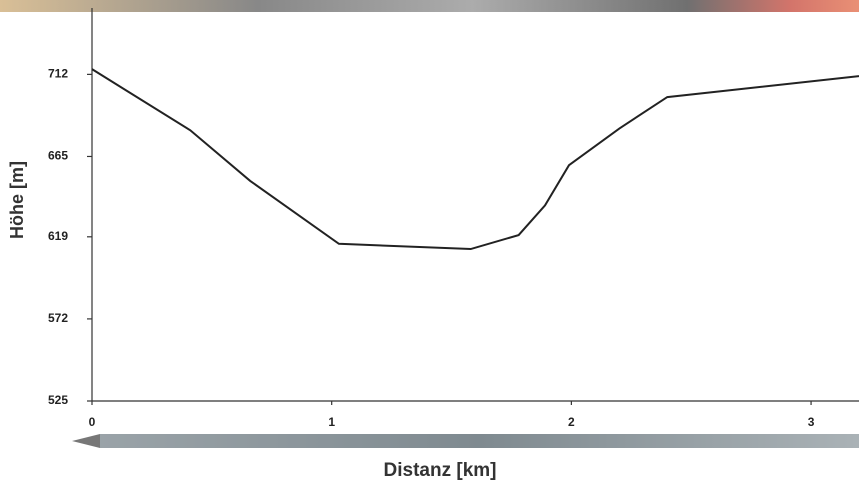 The image size is (859, 484). I want to click on y-tick-label: 525, so click(58, 400).